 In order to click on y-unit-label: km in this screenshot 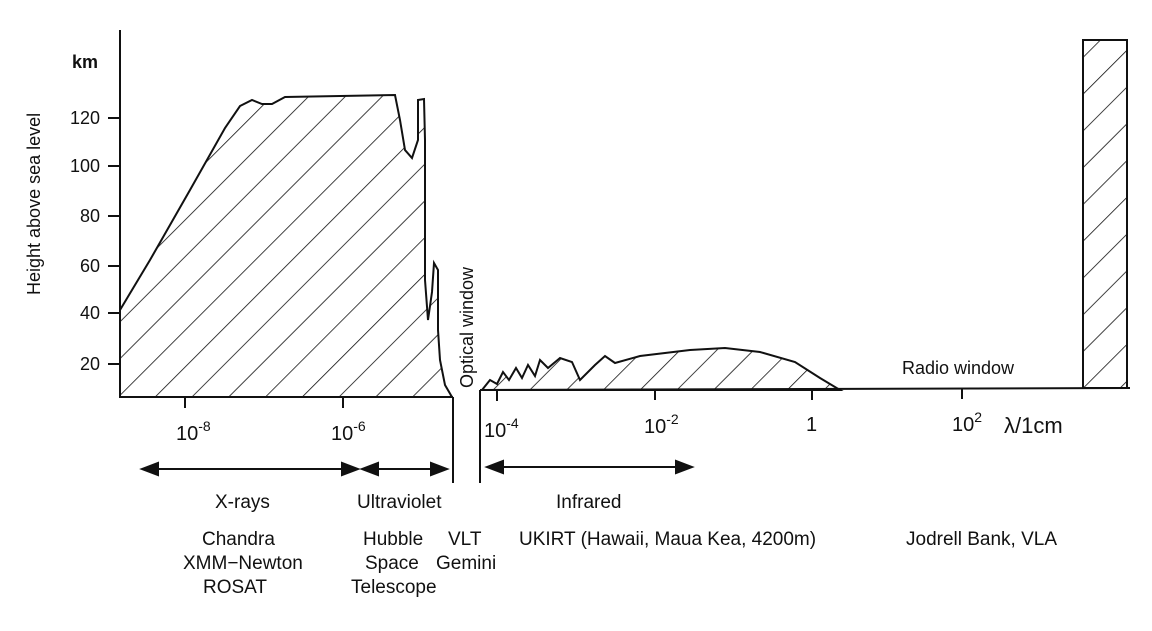, I will do `click(85, 62)`.